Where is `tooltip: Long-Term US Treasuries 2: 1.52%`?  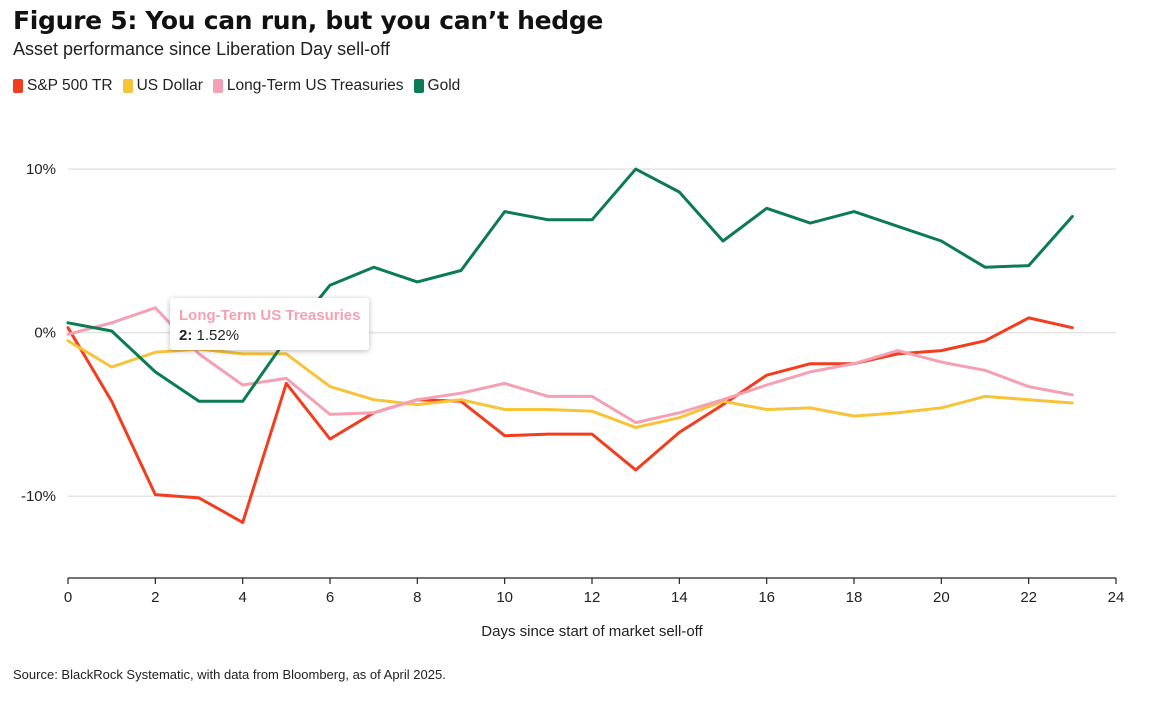
tooltip: Long-Term US Treasuries 2: 1.52% is located at coordinates (270, 324).